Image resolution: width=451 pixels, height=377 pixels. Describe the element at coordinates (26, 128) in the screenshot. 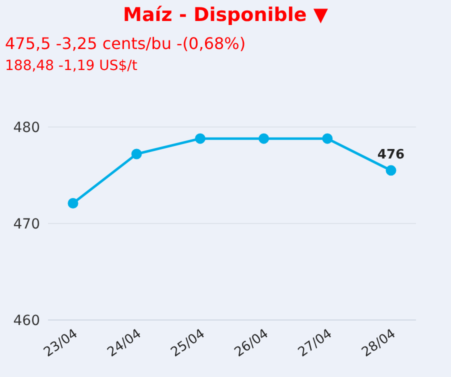

I see `y-tick-label: 480` at that location.